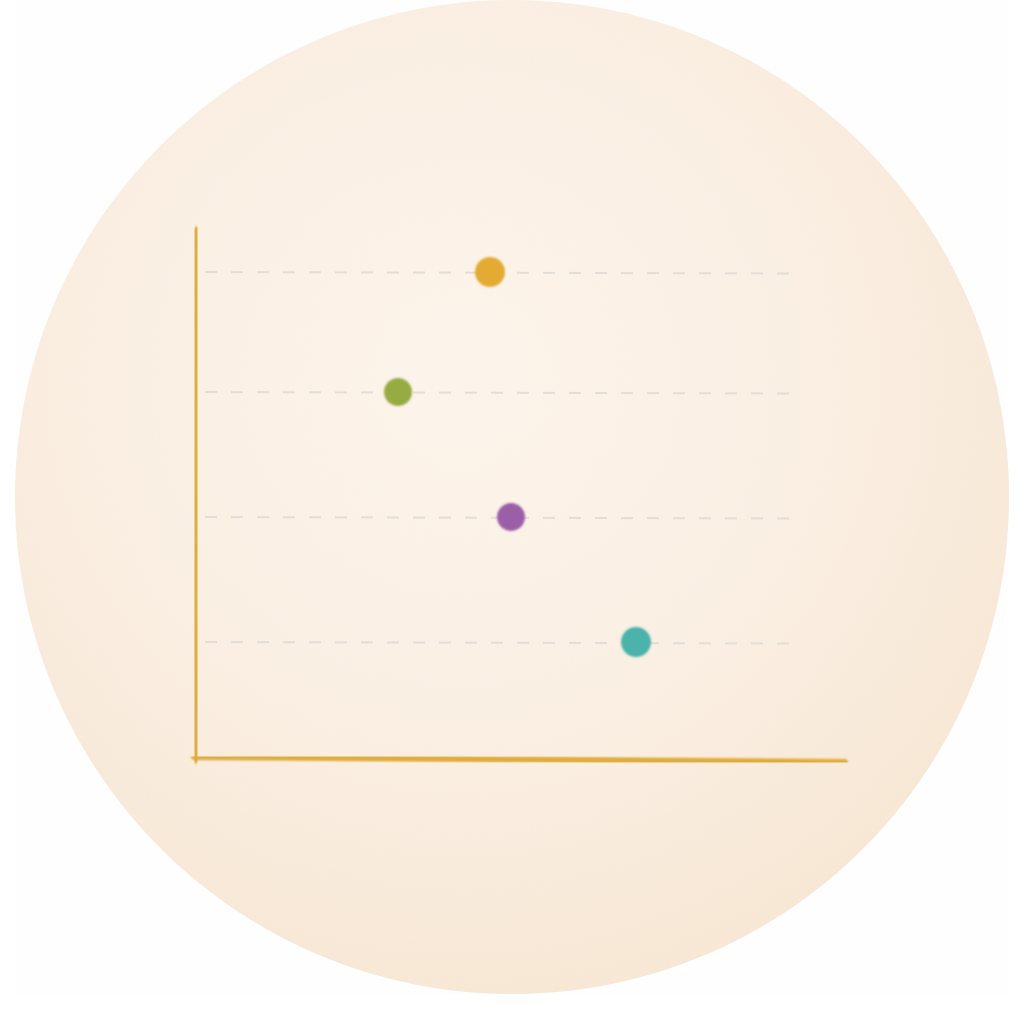 This screenshot has width=1024, height=1024. Describe the element at coordinates (196, 495) in the screenshot. I see `y-axis-line` at that location.